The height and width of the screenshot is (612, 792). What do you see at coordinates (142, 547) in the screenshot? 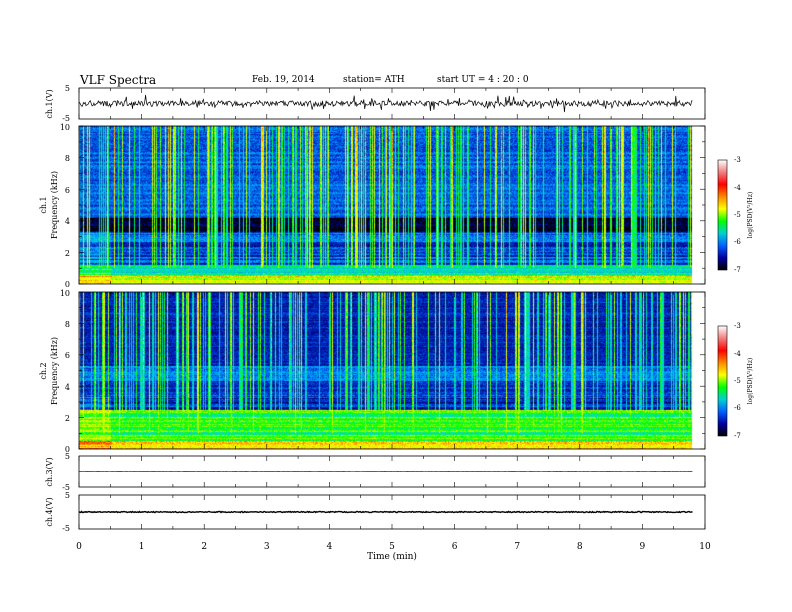
I see `x-tick-1: 1` at bounding box center [142, 547].